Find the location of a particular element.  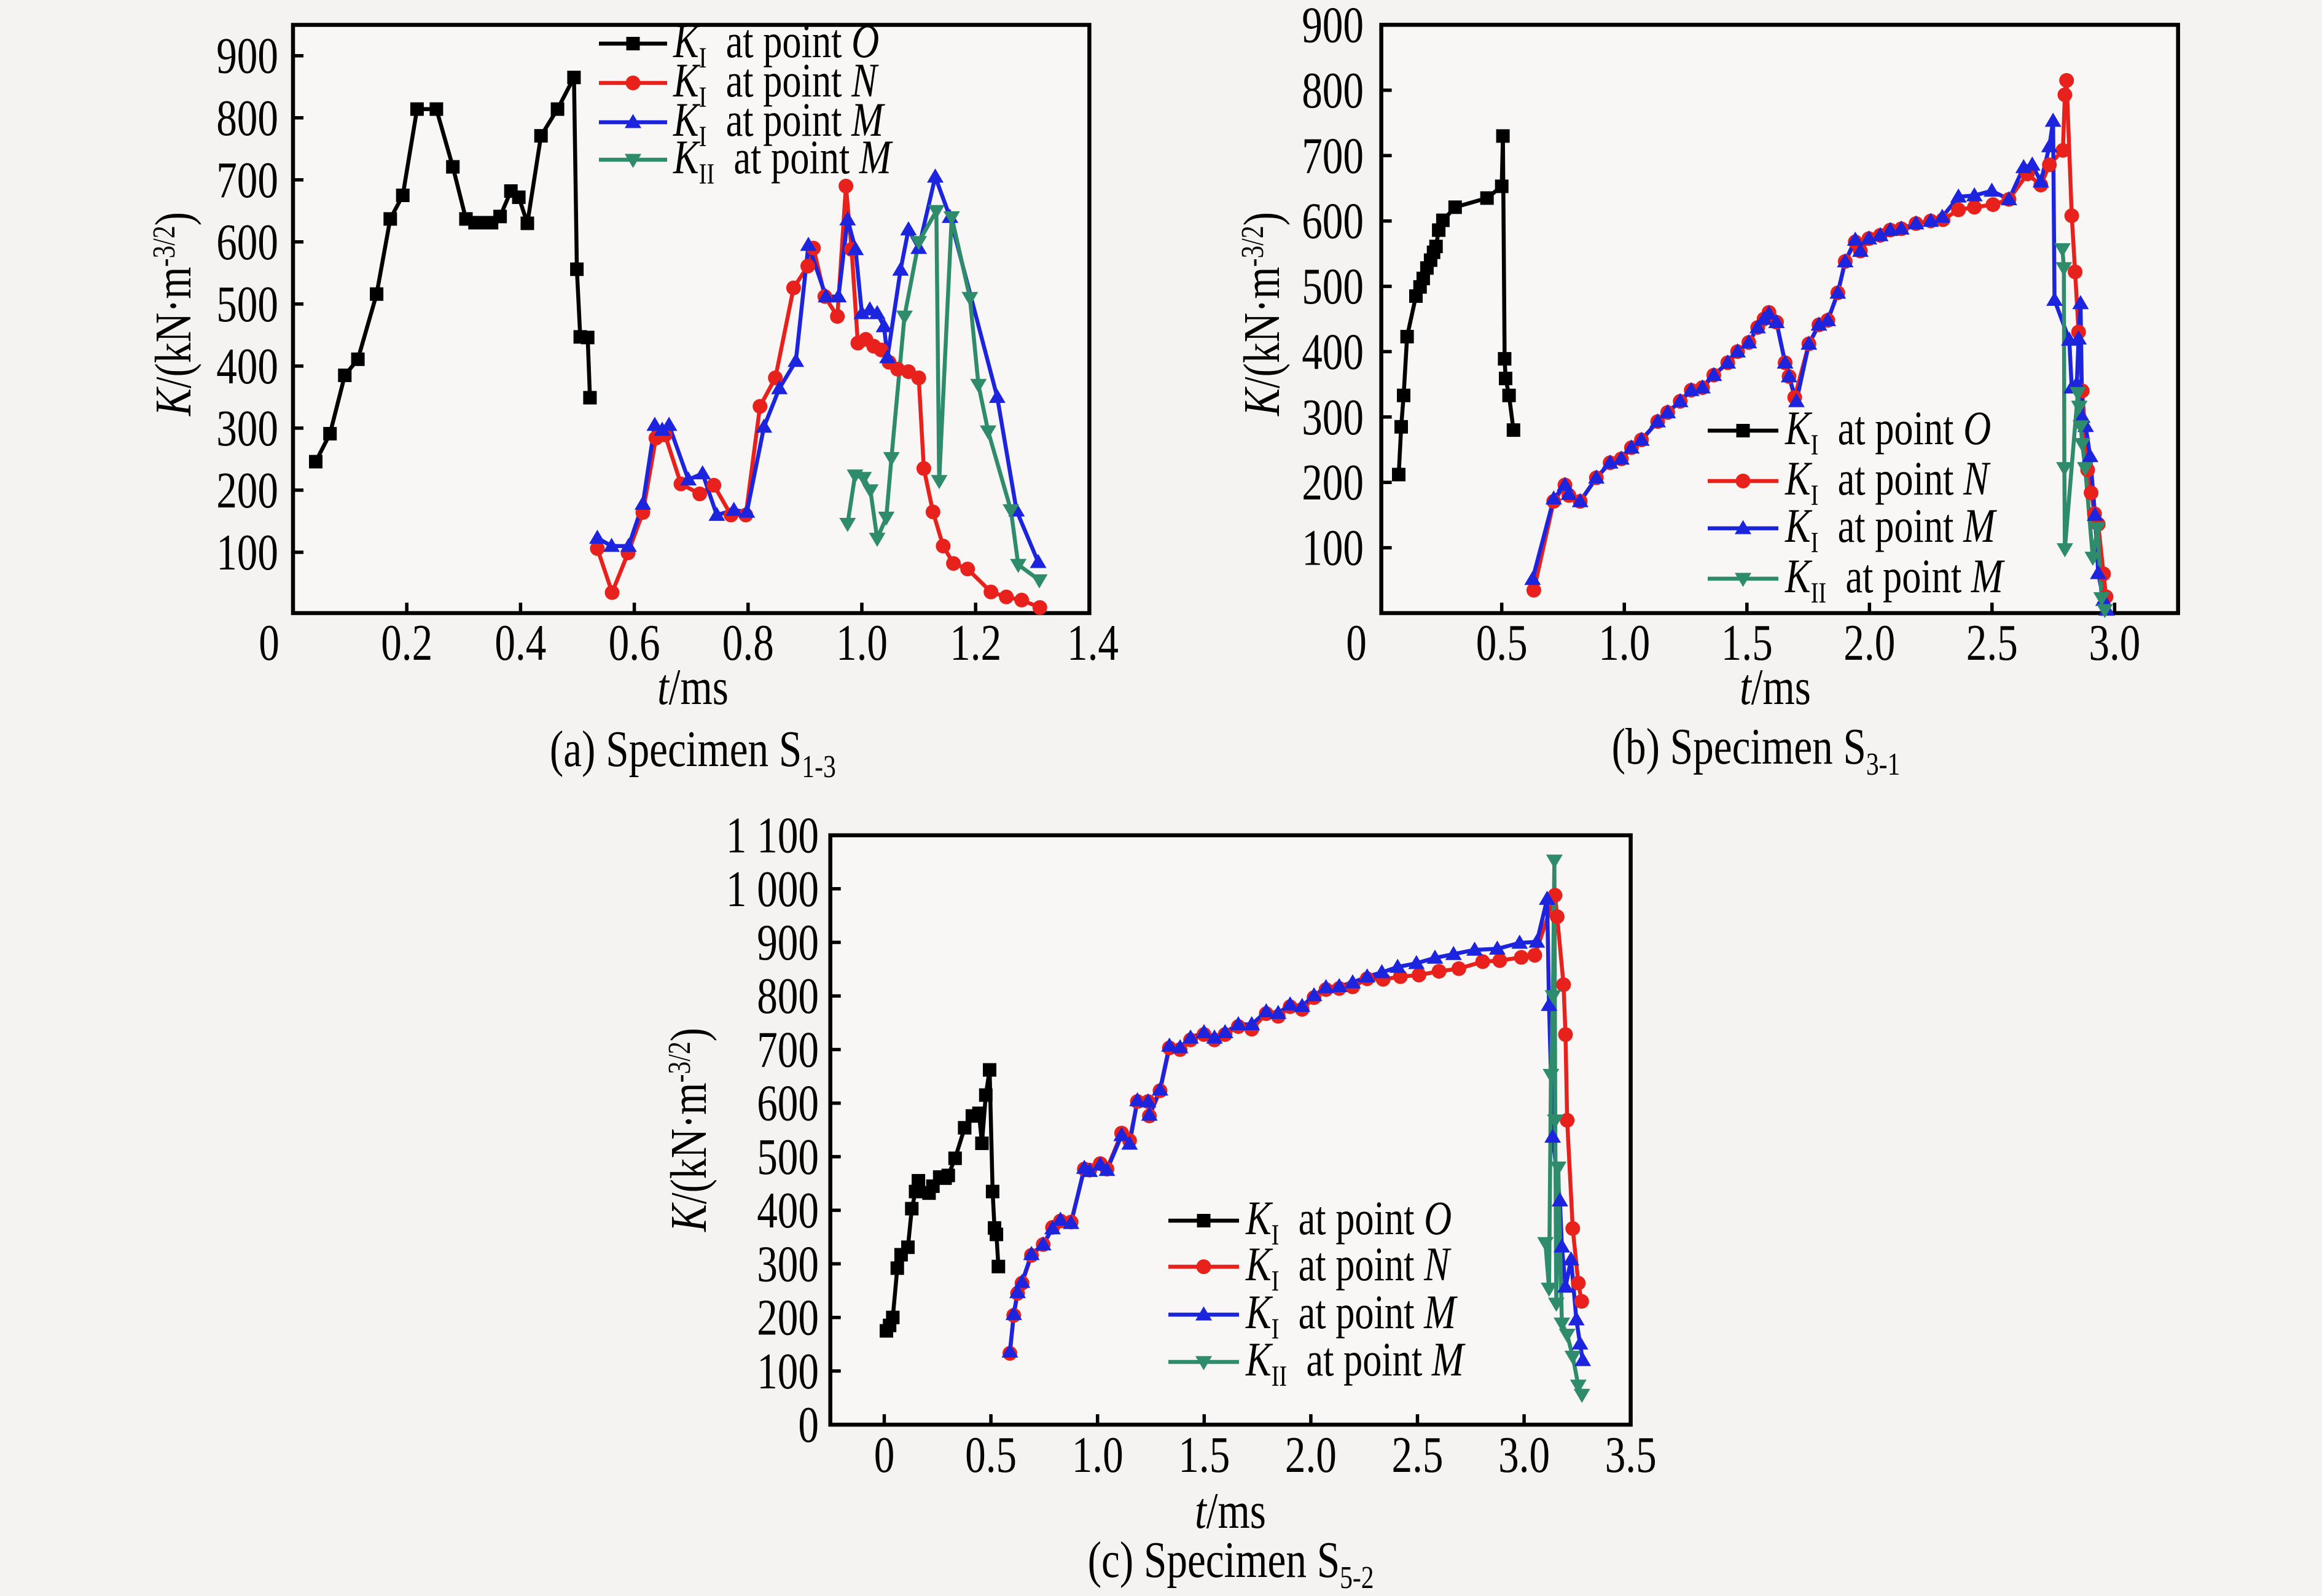

svg-text: 0.4 is located at coordinates (520, 642).